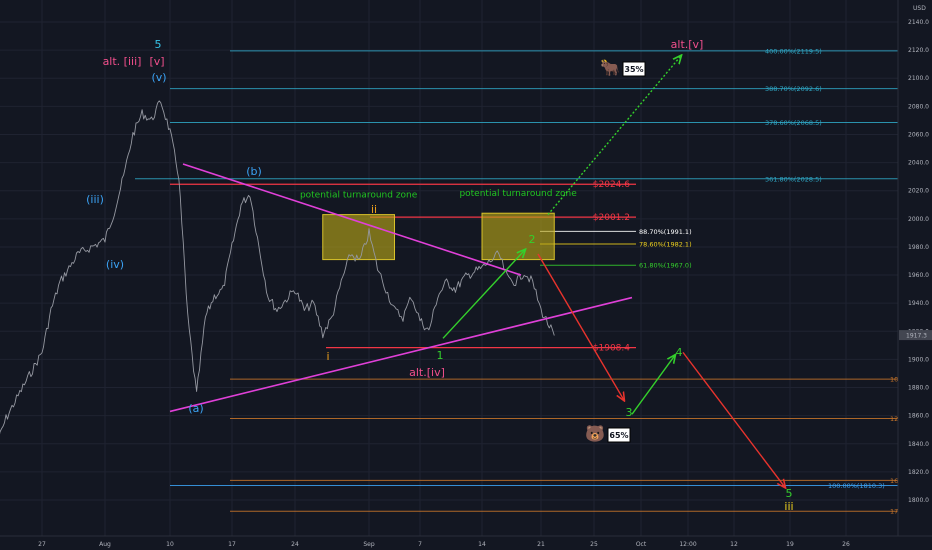 The width and height of the screenshot is (932, 550). Describe the element at coordinates (789, 493) in the screenshot. I see `wave-label-5: 5` at that location.